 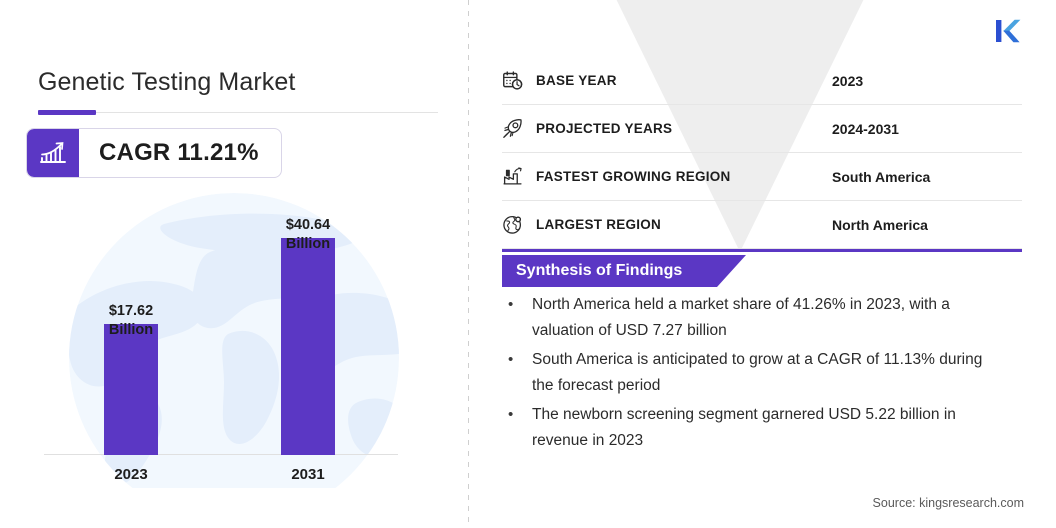 I want to click on bar-label-2023: $17.62 Billion, so click(x=131, y=321).